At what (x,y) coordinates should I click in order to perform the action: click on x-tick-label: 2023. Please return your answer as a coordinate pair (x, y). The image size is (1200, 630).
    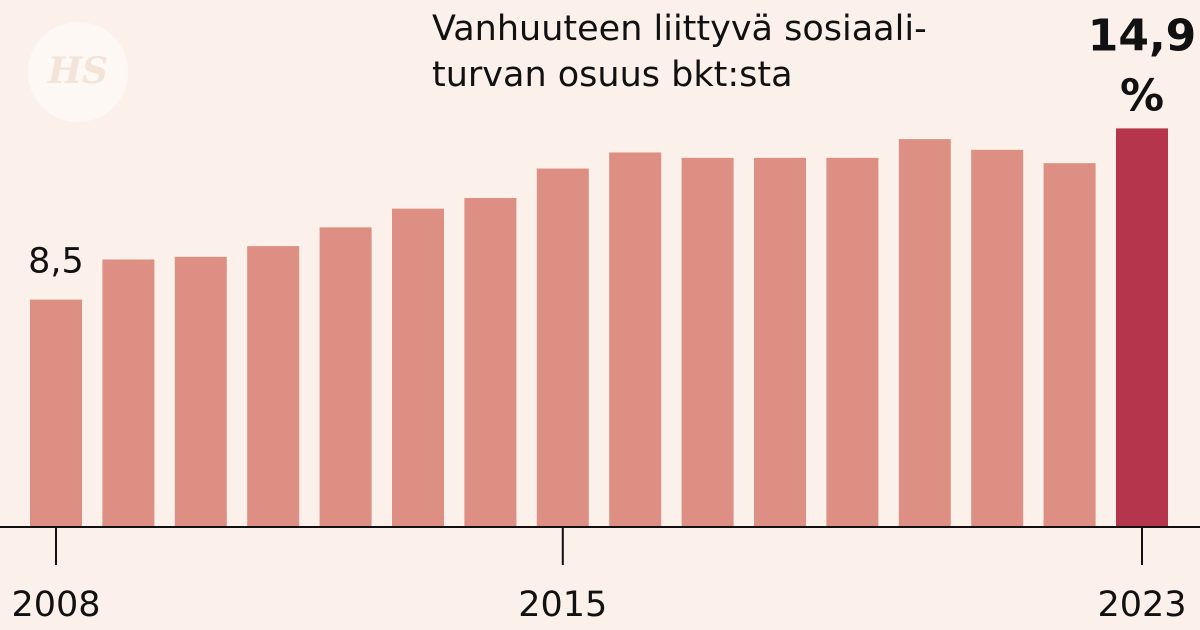
    Looking at the image, I should click on (1141, 605).